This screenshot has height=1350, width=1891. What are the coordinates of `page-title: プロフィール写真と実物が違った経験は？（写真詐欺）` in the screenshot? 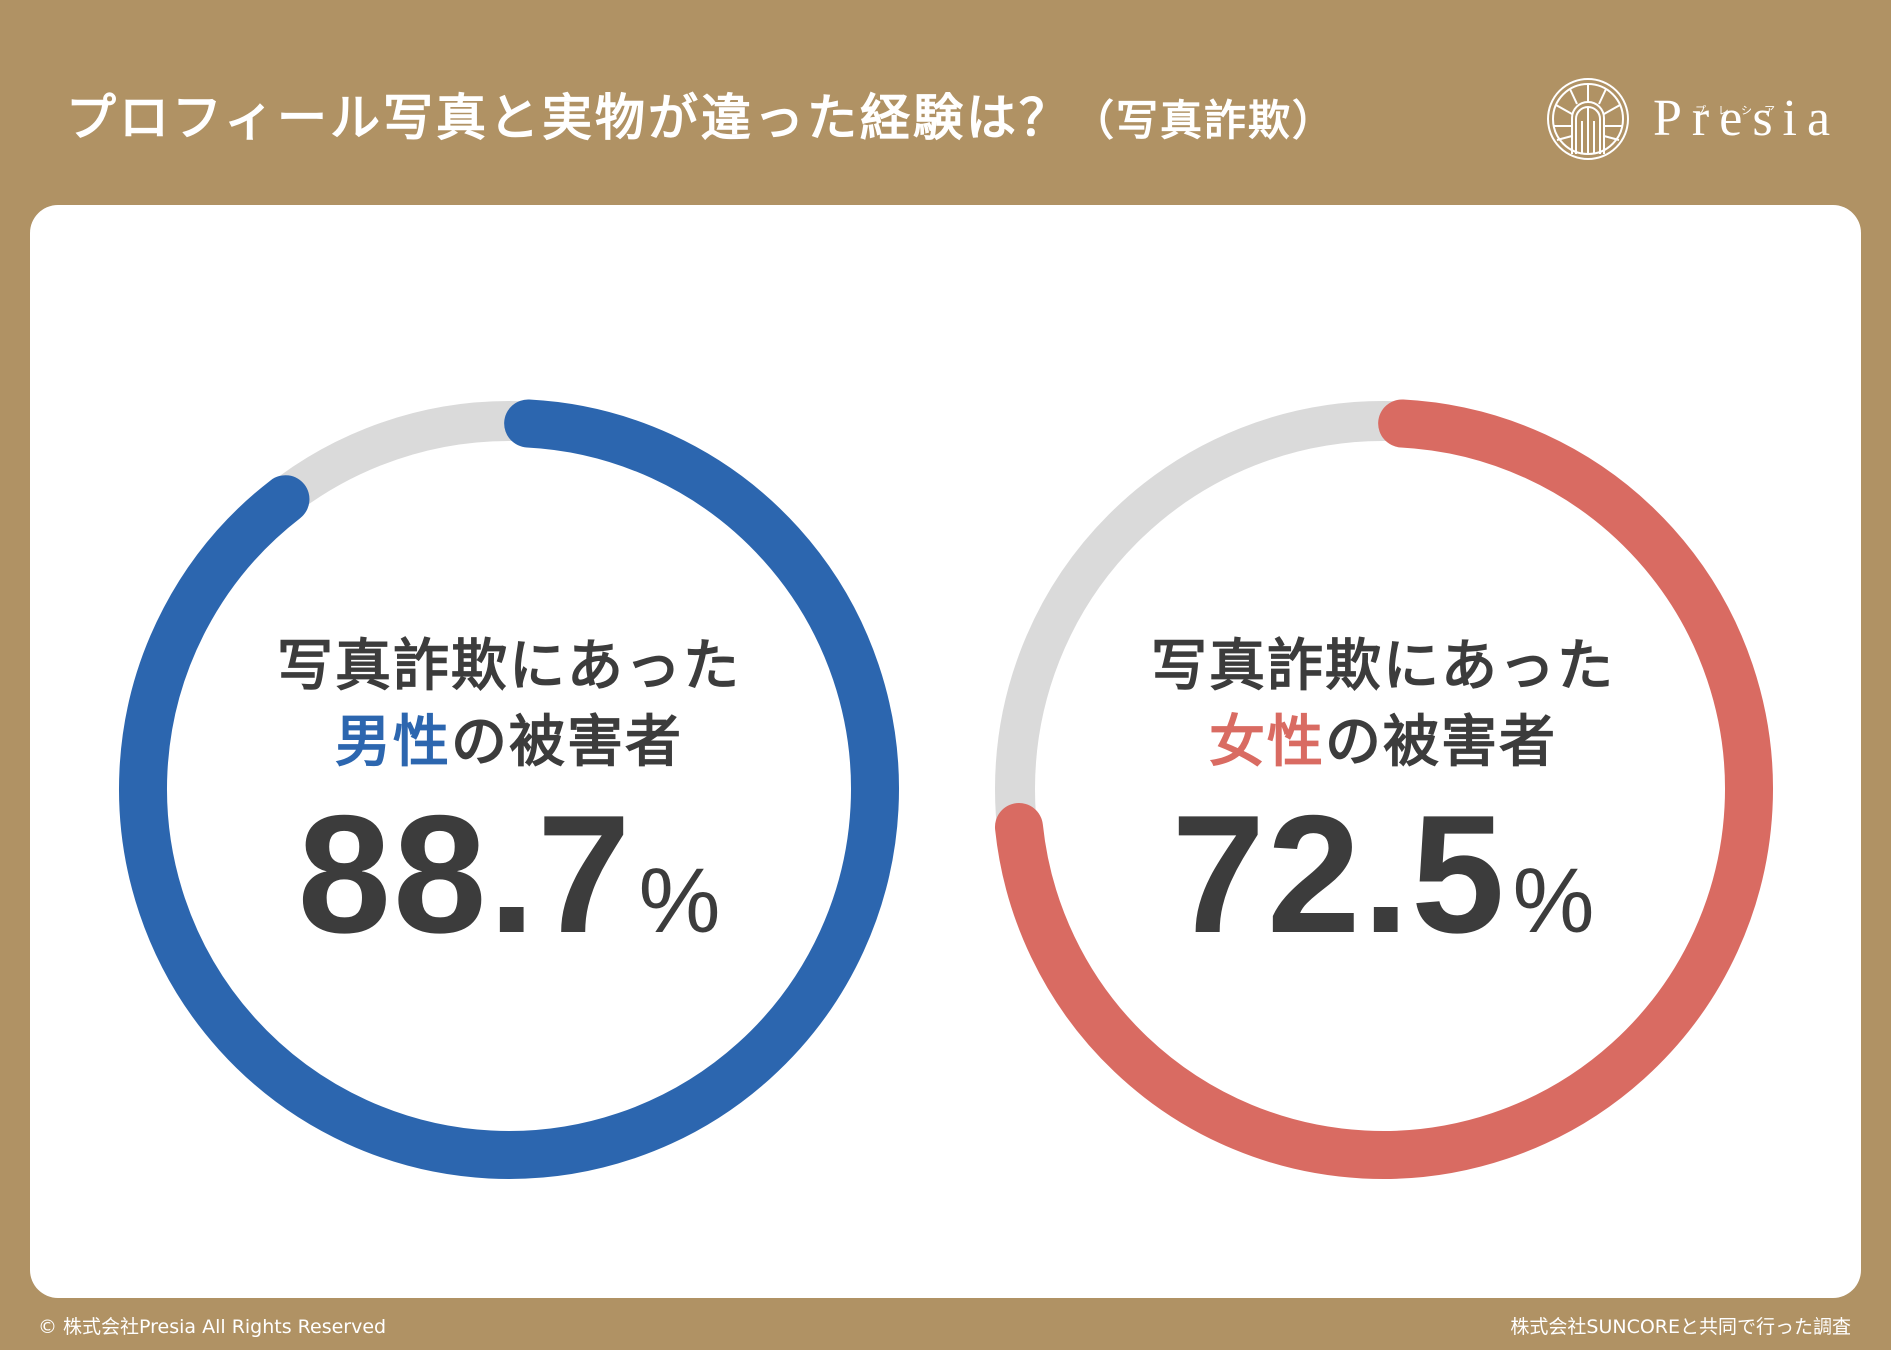 It's located at (701, 119).